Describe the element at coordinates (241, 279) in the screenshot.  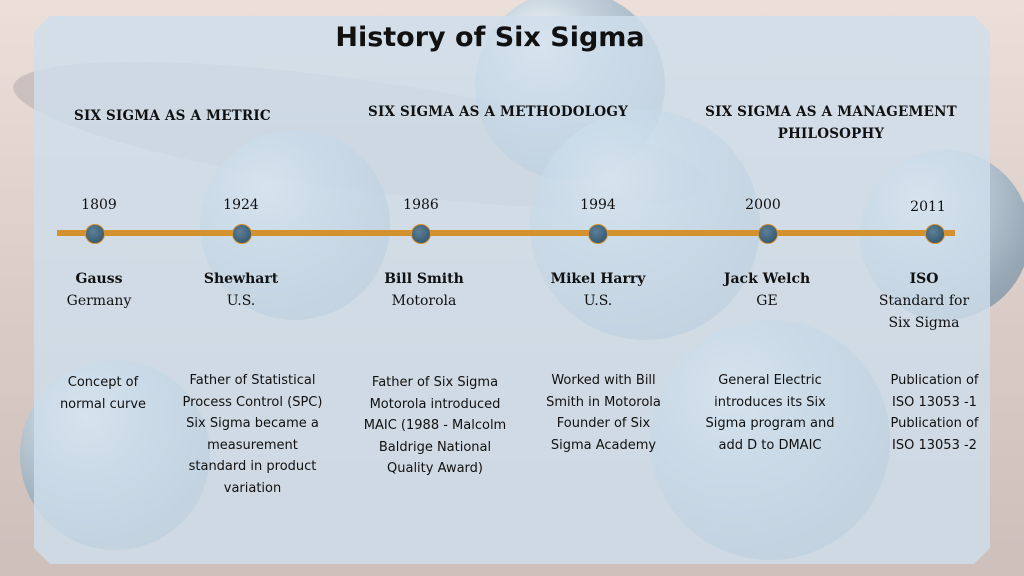
I see `person-name: Shewhart` at that location.